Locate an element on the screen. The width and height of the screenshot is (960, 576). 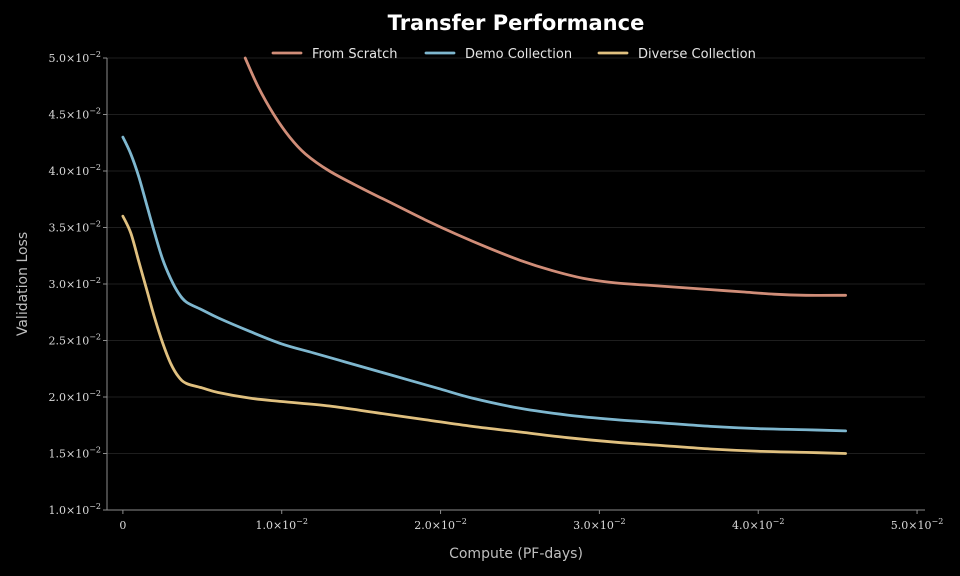
y-tick-label: 1.5×10⁻² is located at coordinates (74, 453).